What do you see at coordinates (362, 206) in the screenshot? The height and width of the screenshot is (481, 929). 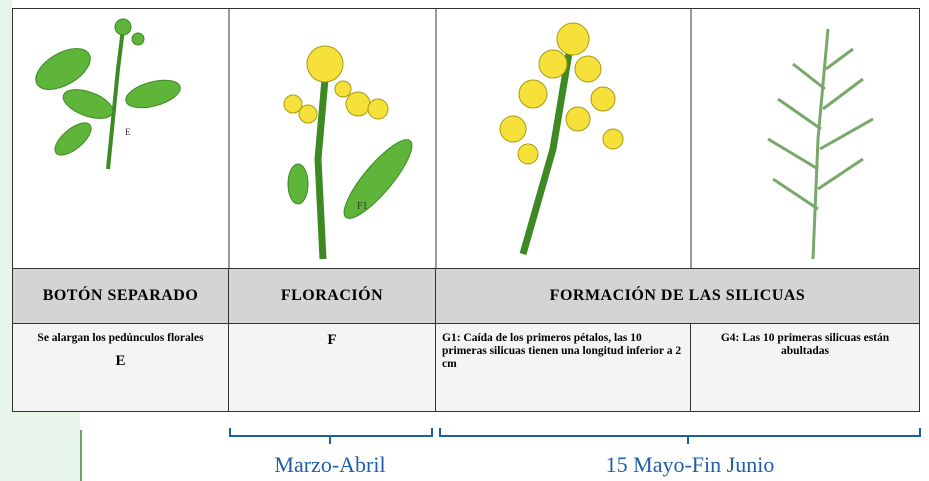 I see `image-label: F1` at bounding box center [362, 206].